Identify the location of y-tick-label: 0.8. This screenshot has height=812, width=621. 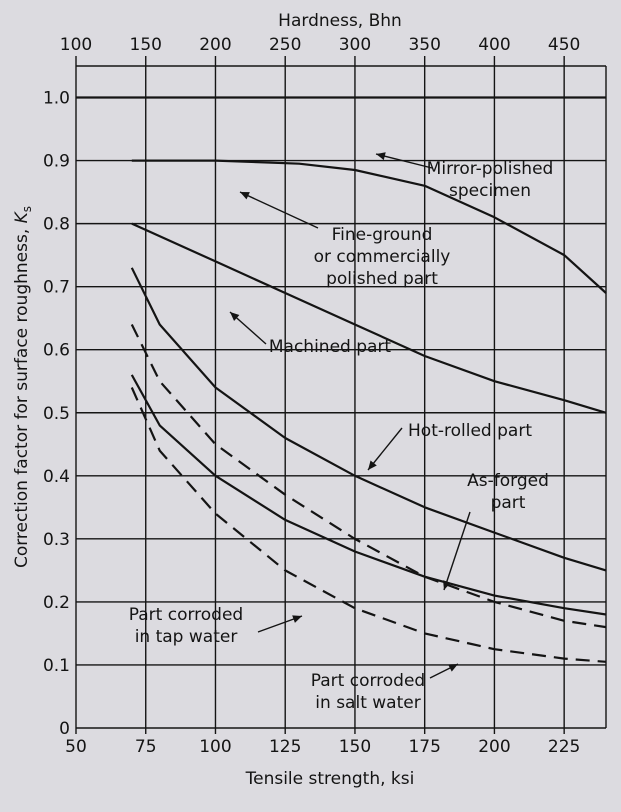
(56, 225).